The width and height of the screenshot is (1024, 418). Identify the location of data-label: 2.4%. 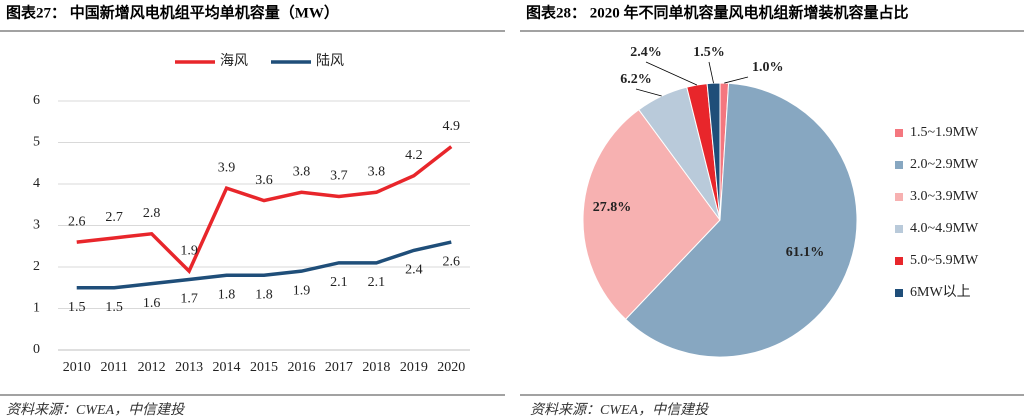
(646, 52).